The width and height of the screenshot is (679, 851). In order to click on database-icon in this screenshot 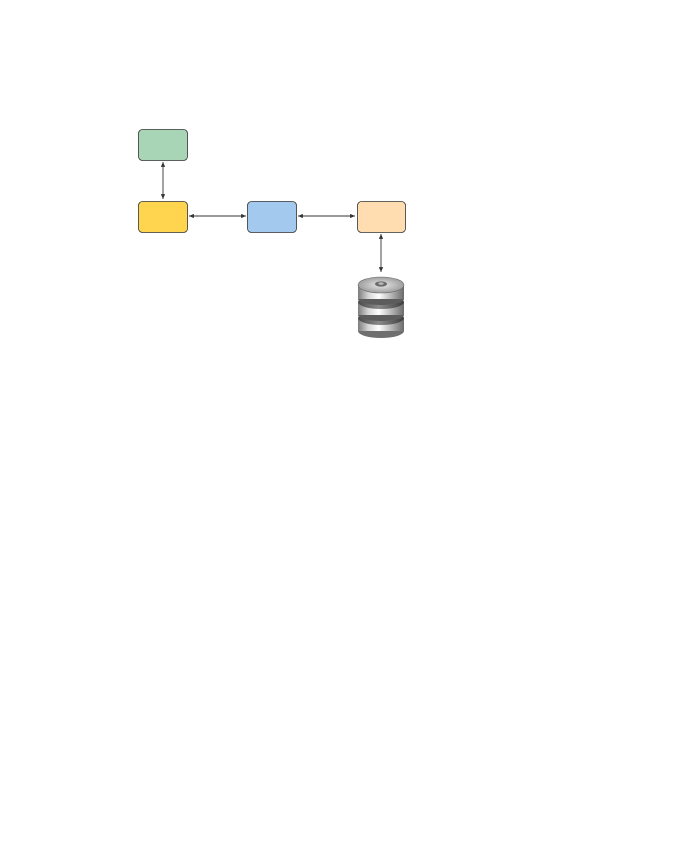, I will do `click(381, 307)`.